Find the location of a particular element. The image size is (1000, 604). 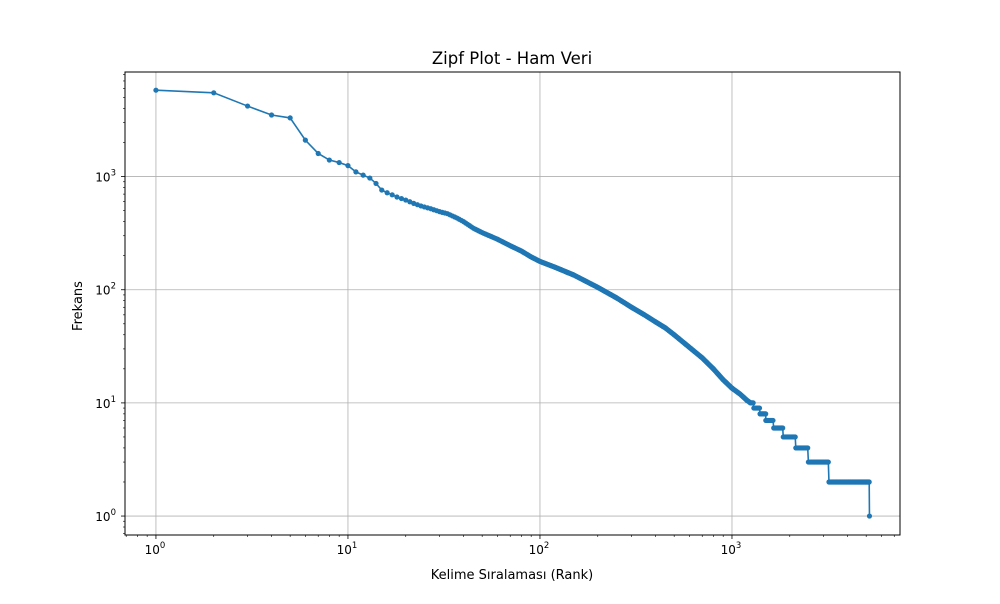

x-tick-label: 10¹ is located at coordinates (347, 549).